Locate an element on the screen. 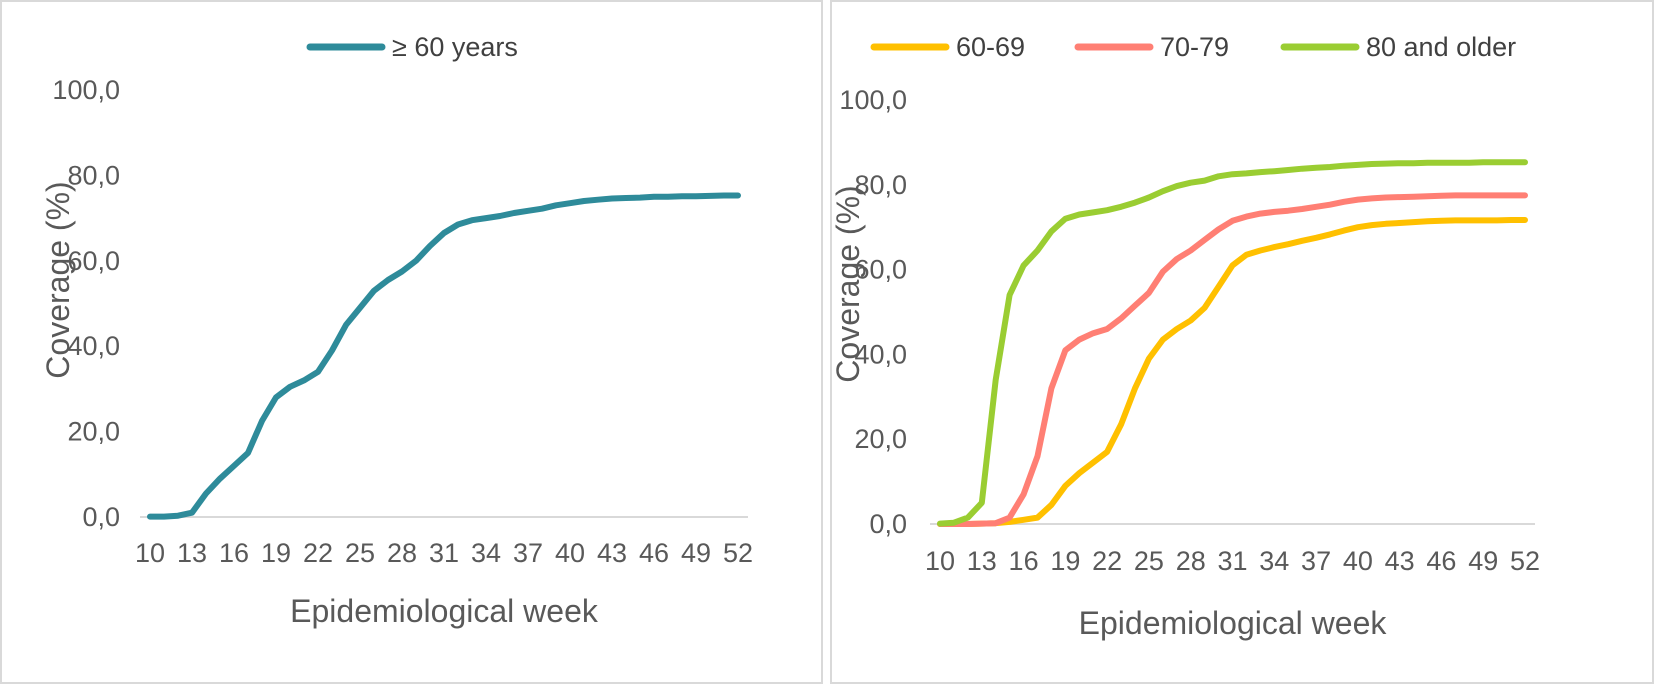 This screenshot has height=686, width=1654. legend-label: 60-69 is located at coordinates (990, 47).